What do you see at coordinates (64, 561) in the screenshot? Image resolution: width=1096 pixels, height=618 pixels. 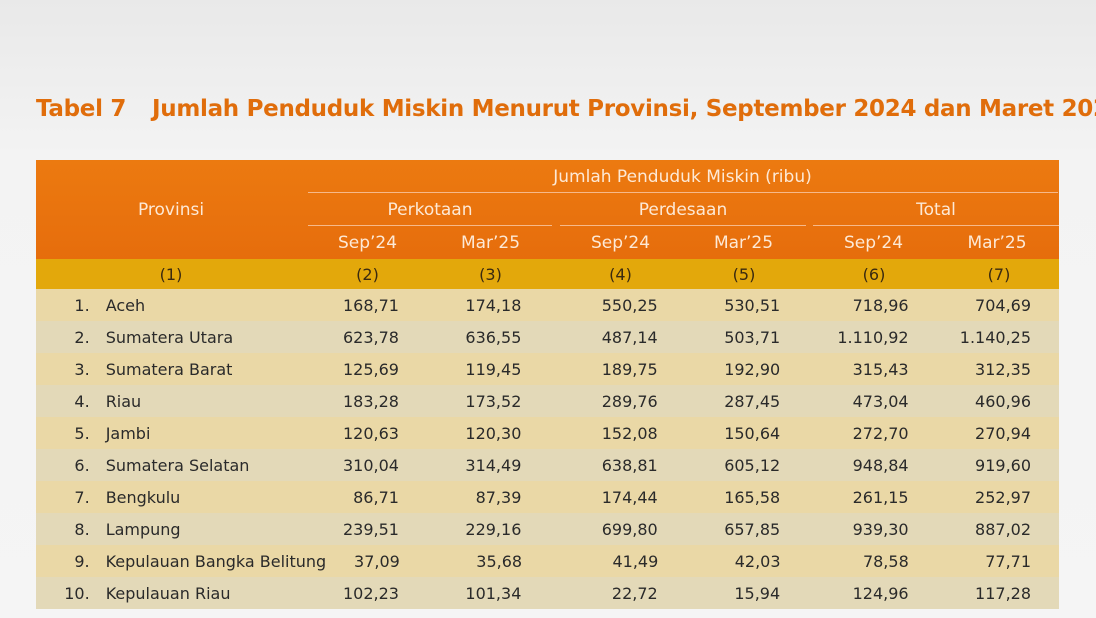 I see `row-number: 9.` at bounding box center [64, 561].